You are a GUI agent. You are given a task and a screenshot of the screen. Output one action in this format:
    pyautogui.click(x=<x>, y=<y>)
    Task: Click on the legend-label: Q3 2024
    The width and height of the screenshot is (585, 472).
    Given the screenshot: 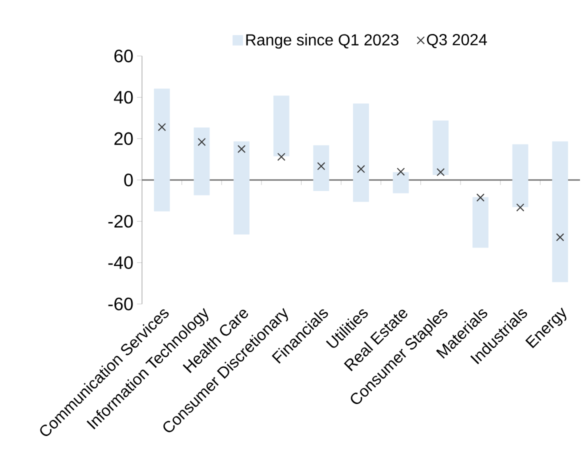 What is the action you would take?
    pyautogui.click(x=457, y=41)
    